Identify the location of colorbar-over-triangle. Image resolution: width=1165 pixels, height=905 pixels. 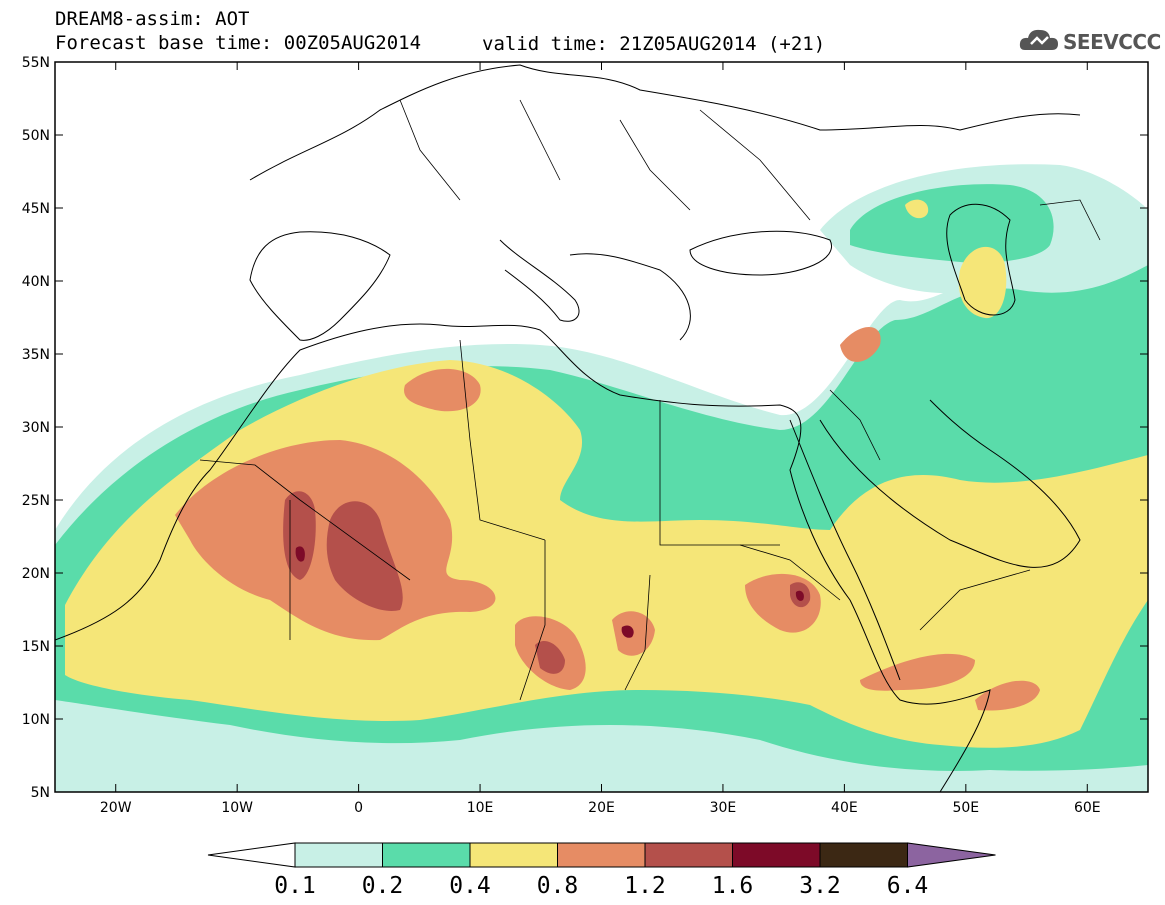
(951, 855).